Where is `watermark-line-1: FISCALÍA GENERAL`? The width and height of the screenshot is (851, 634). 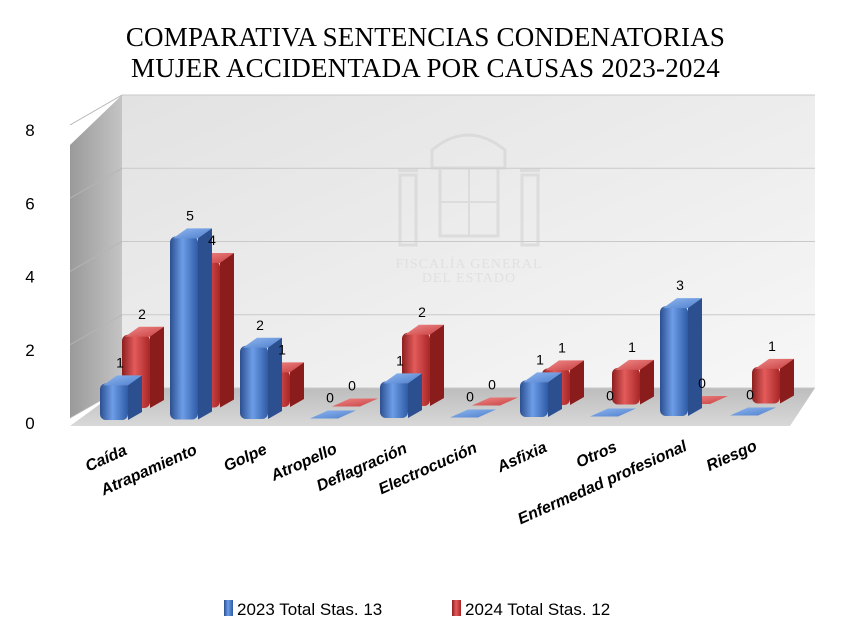
watermark-line-1: FISCALÍA GENERAL is located at coordinates (468, 263).